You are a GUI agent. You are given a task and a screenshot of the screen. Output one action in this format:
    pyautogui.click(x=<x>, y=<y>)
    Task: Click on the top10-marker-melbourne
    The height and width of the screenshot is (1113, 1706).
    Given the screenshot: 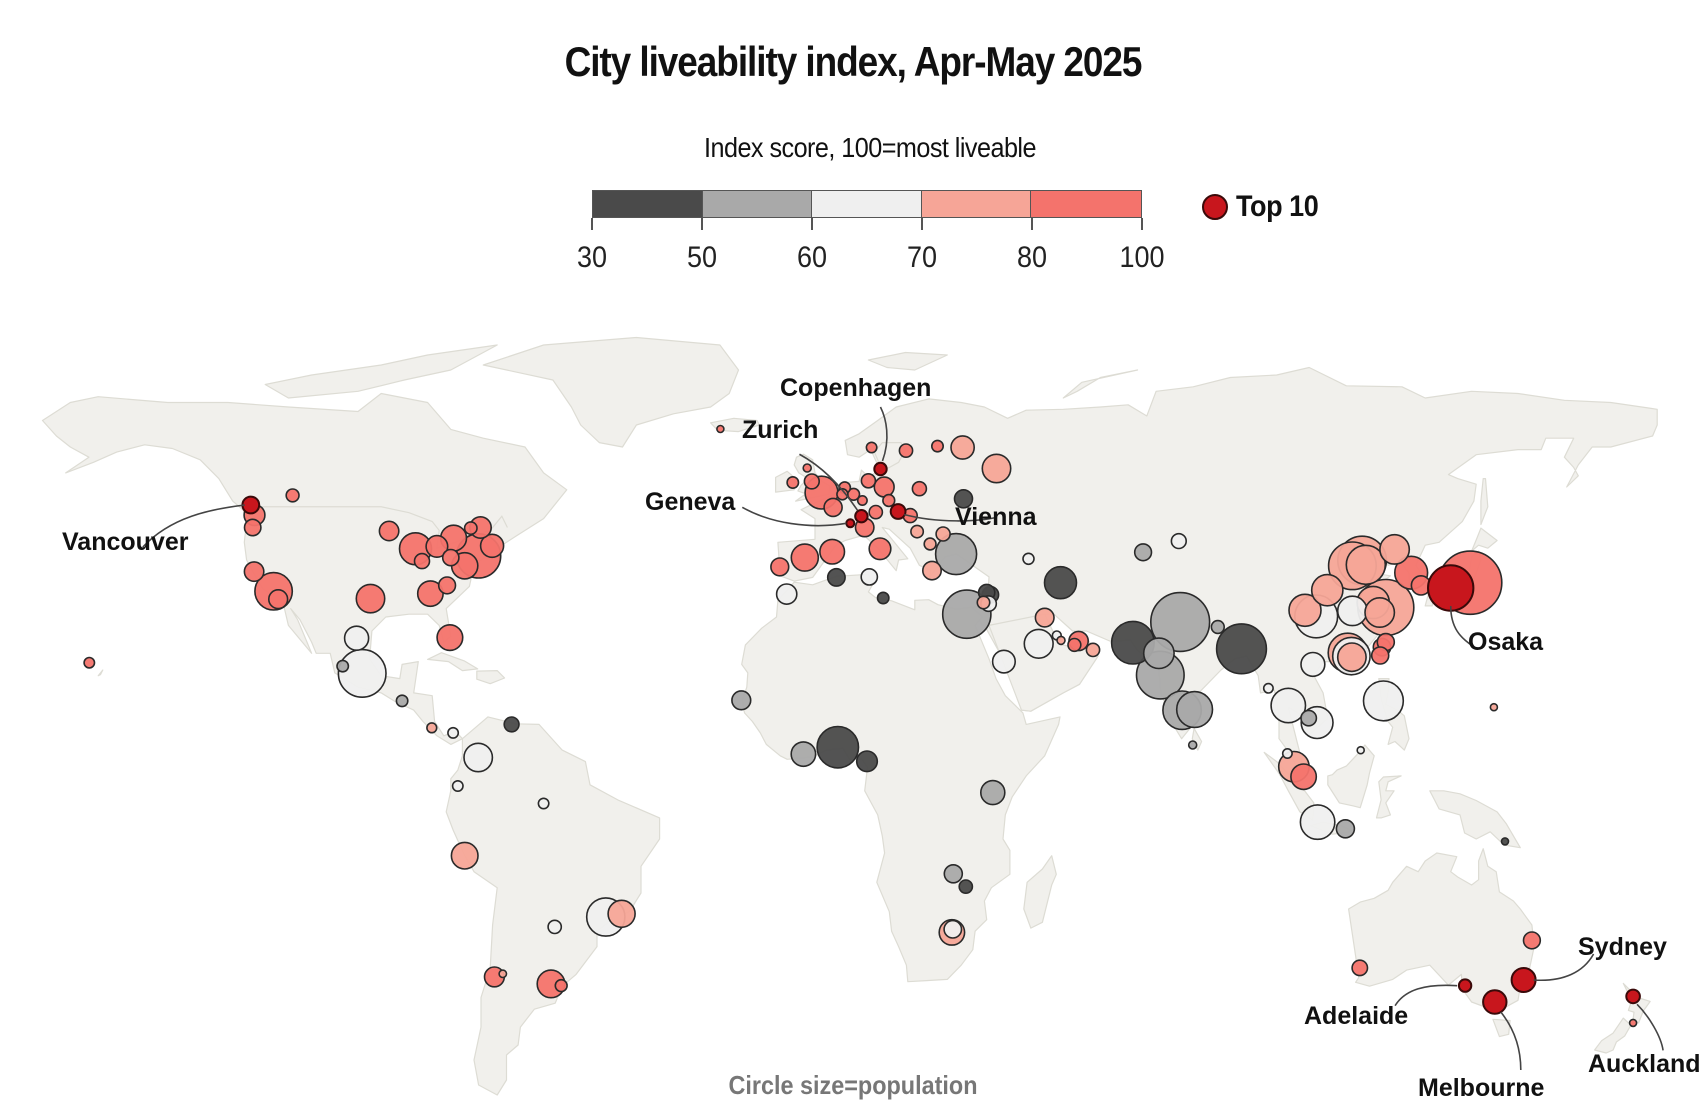 What is the action you would take?
    pyautogui.click(x=1495, y=1002)
    